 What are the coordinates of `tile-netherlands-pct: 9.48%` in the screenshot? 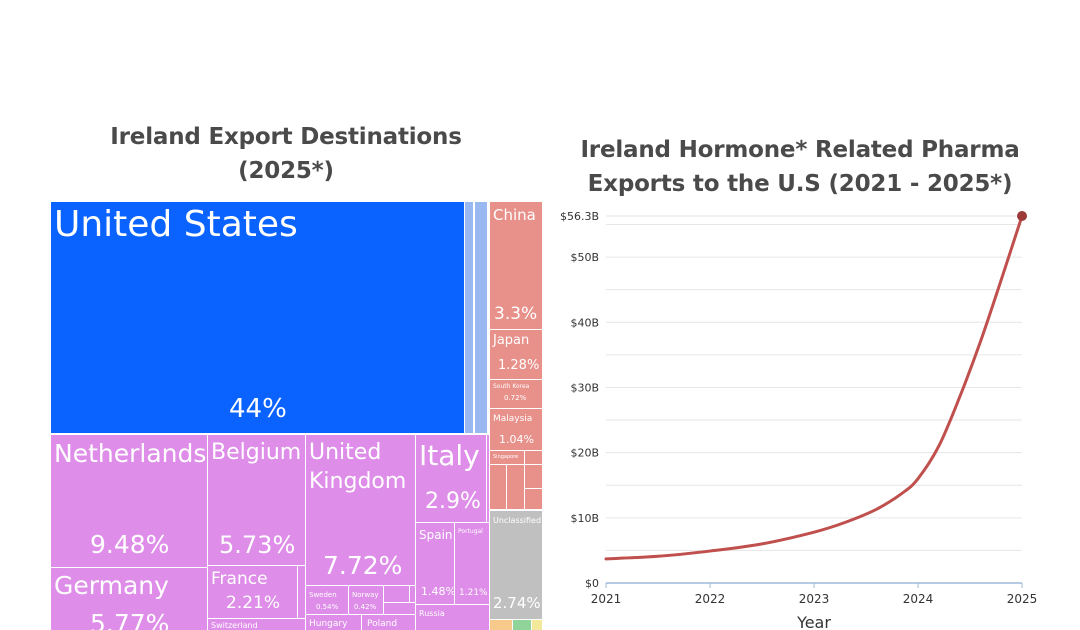 It's located at (130, 544).